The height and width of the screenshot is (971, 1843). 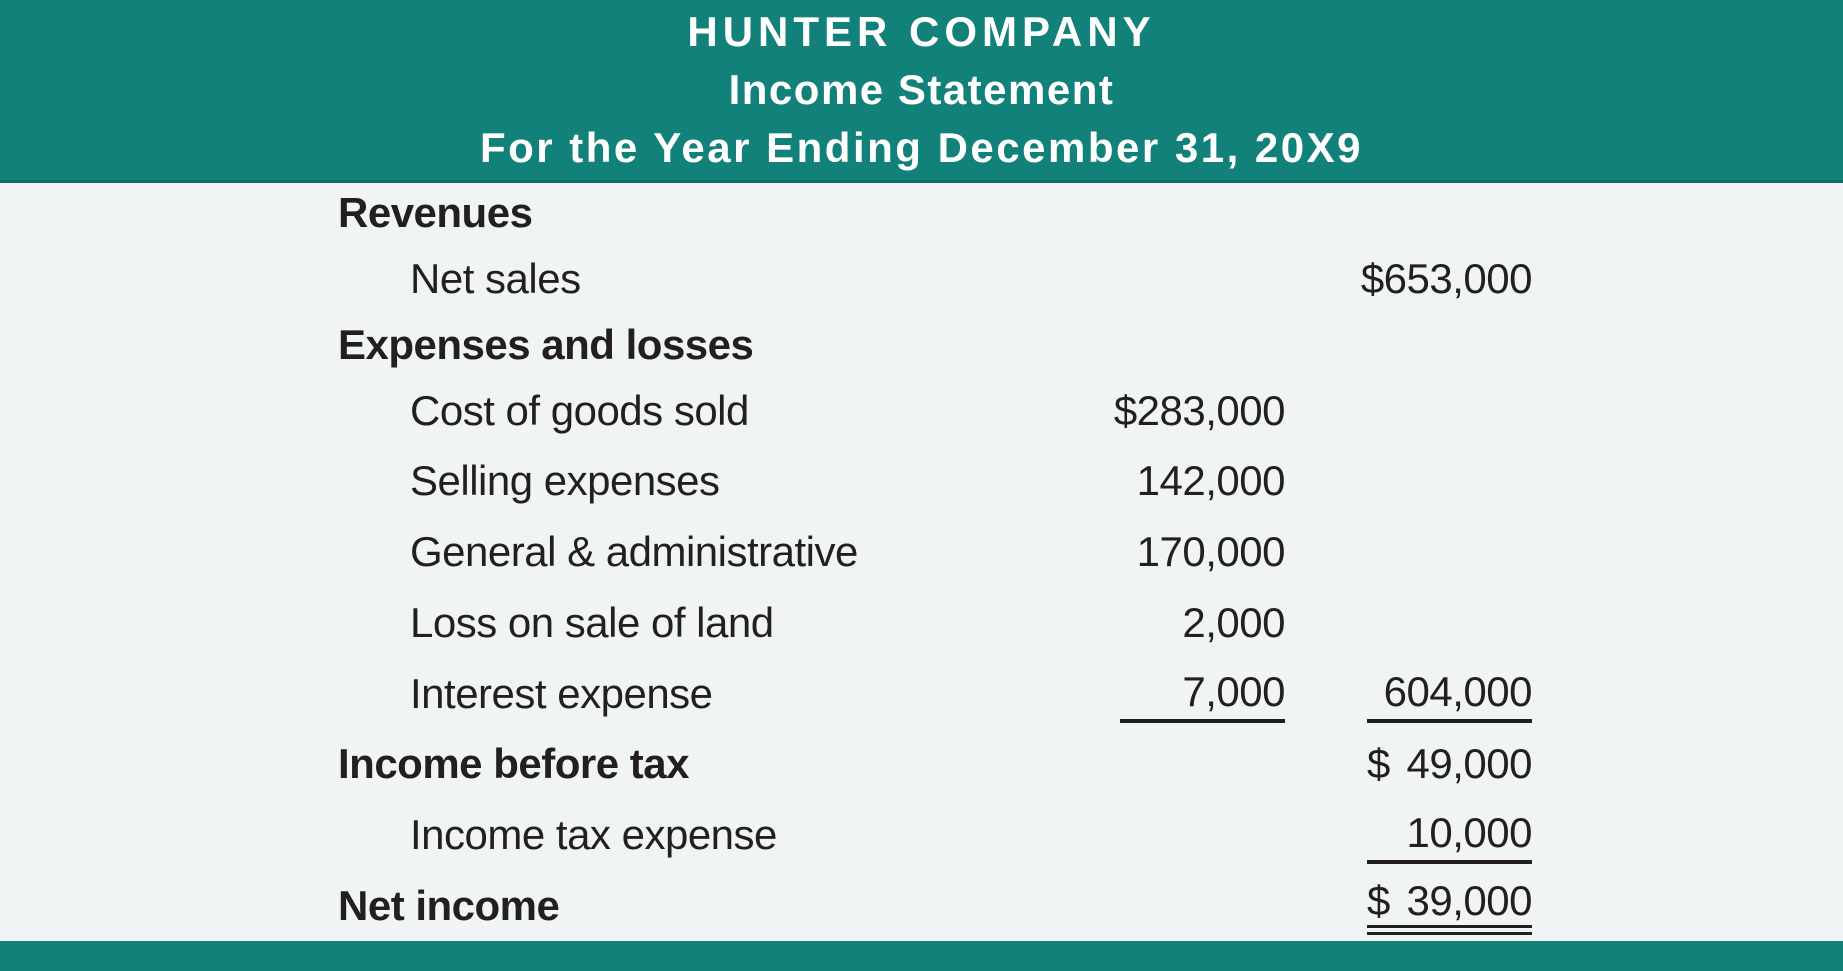 What do you see at coordinates (495, 279) in the screenshot?
I see `line-item-label: Net sales` at bounding box center [495, 279].